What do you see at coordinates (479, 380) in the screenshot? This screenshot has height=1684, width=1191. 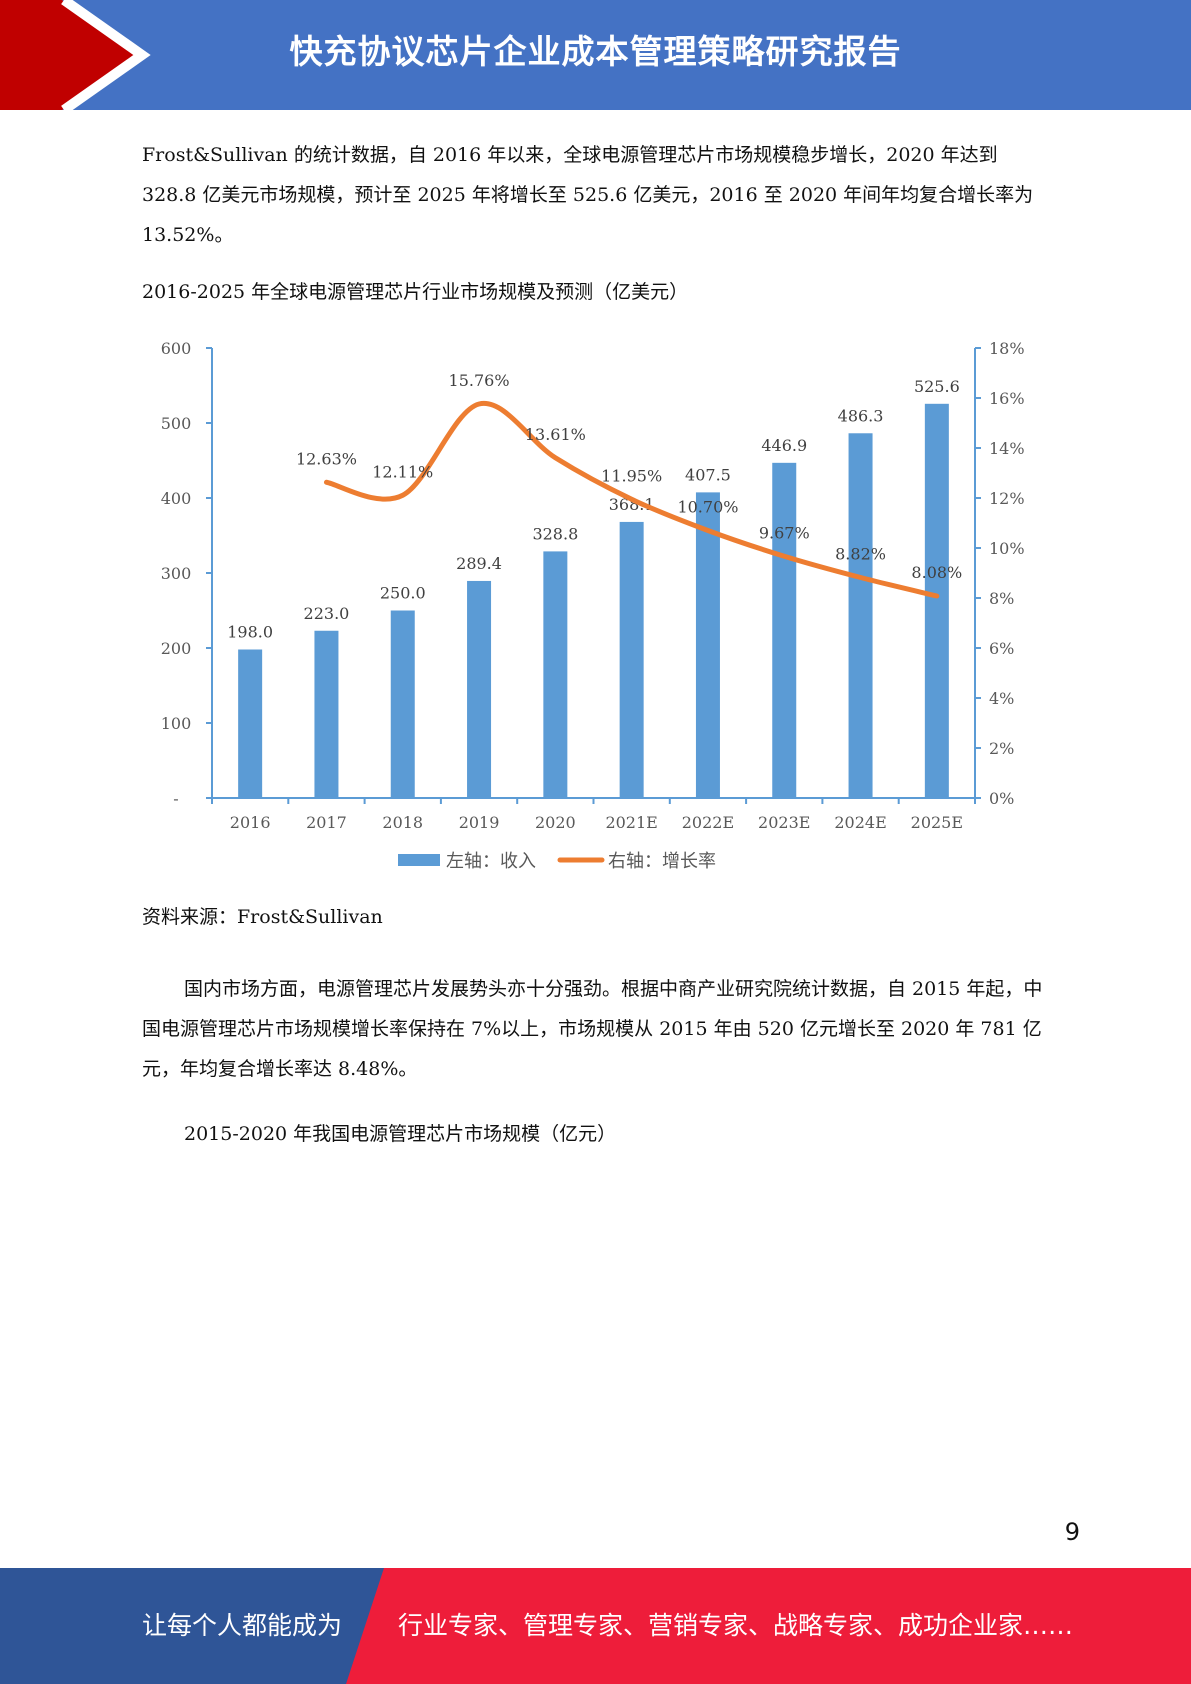 I see `growth-rate-label: 15.76%` at bounding box center [479, 380].